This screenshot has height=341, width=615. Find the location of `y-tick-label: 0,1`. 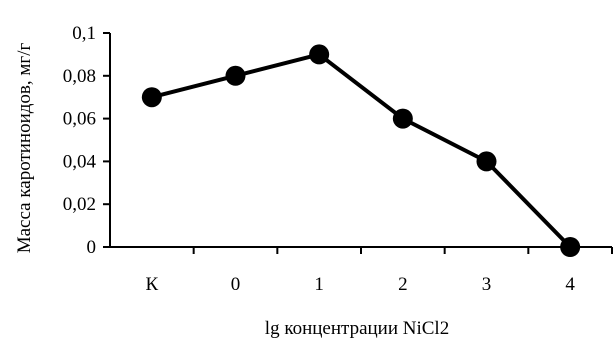

y-tick-label: 0,1 is located at coordinates (84, 33).